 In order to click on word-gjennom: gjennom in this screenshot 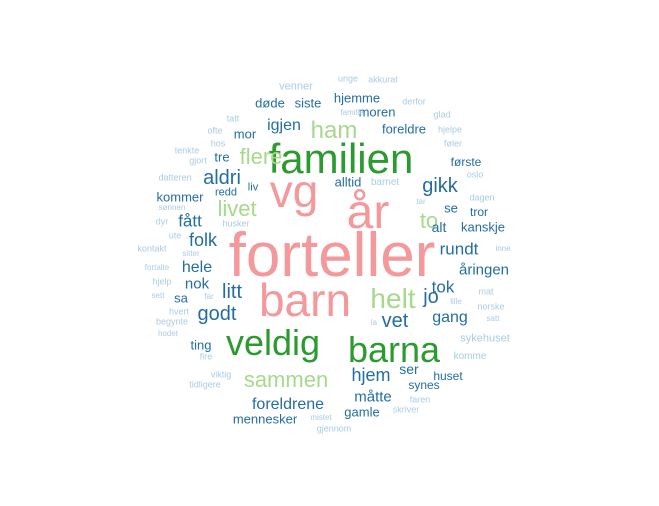, I will do `click(334, 428)`.